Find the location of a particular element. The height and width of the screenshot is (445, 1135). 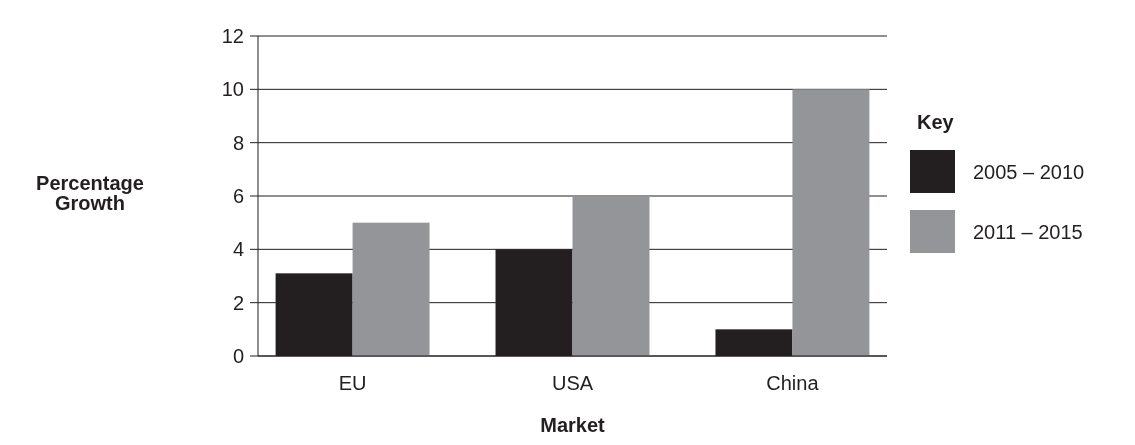

legend-title: Key is located at coordinates (936, 122).